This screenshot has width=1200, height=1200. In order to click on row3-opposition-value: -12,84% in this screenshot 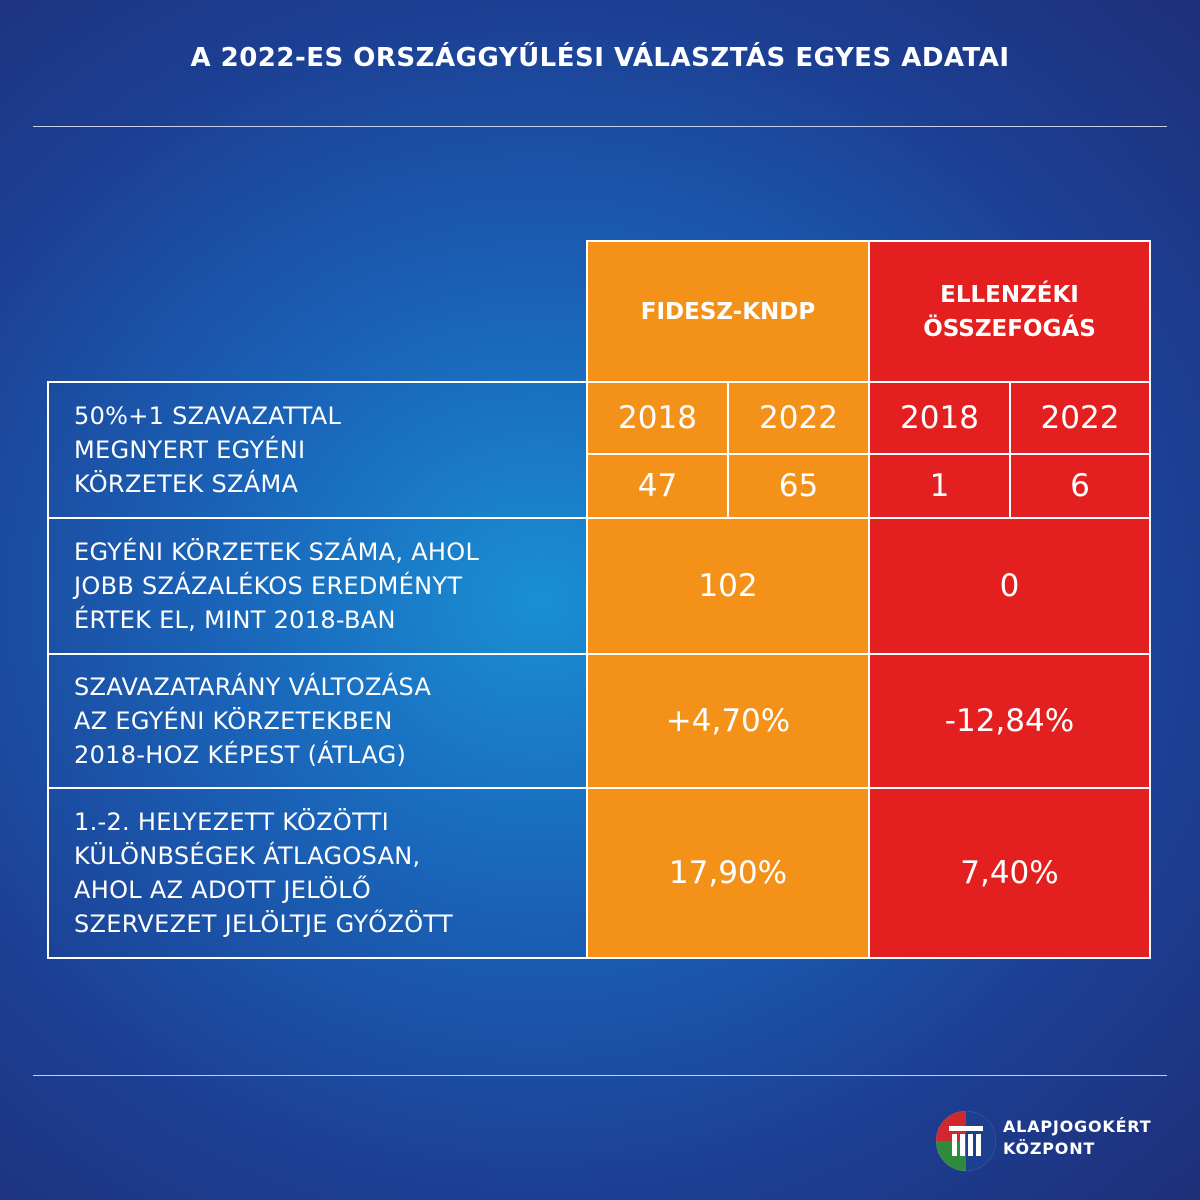, I will do `click(1009, 721)`.